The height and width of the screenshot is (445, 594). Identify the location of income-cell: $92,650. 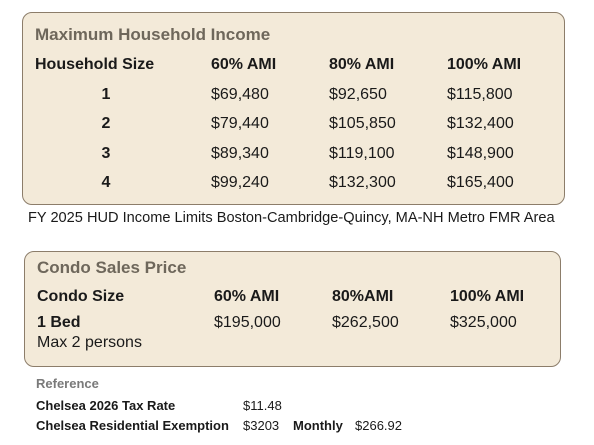
(358, 94).